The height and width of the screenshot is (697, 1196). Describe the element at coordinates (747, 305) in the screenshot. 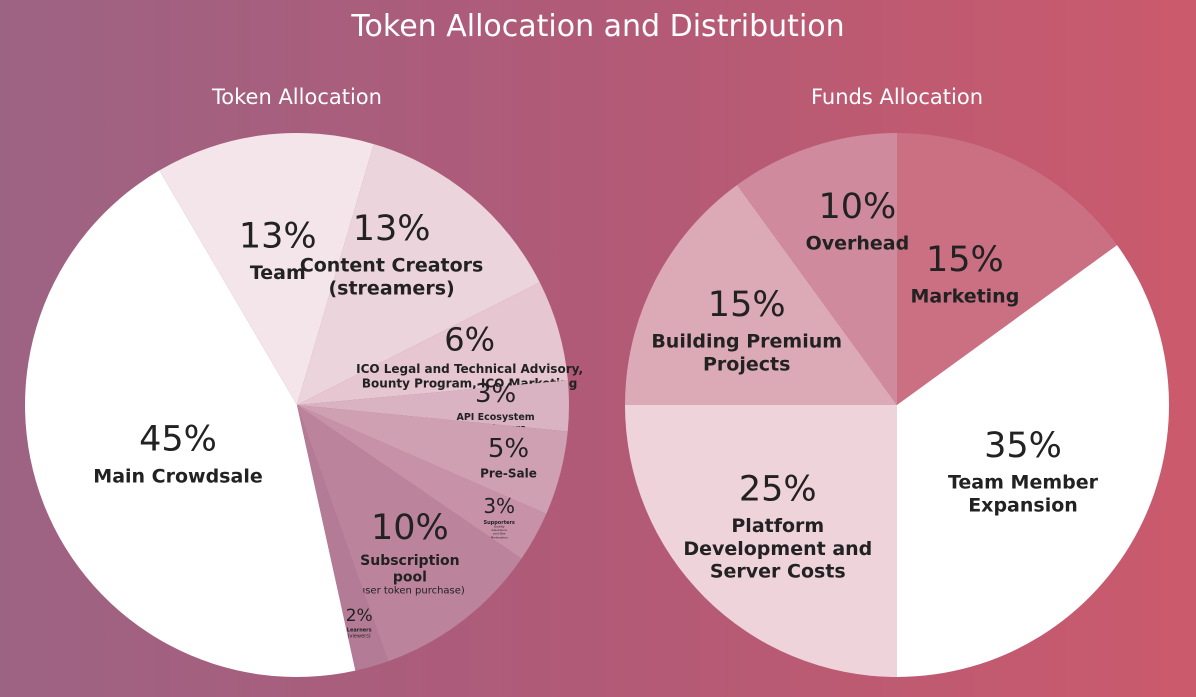

I see `value-label-building-premium-projects: 15%` at that location.